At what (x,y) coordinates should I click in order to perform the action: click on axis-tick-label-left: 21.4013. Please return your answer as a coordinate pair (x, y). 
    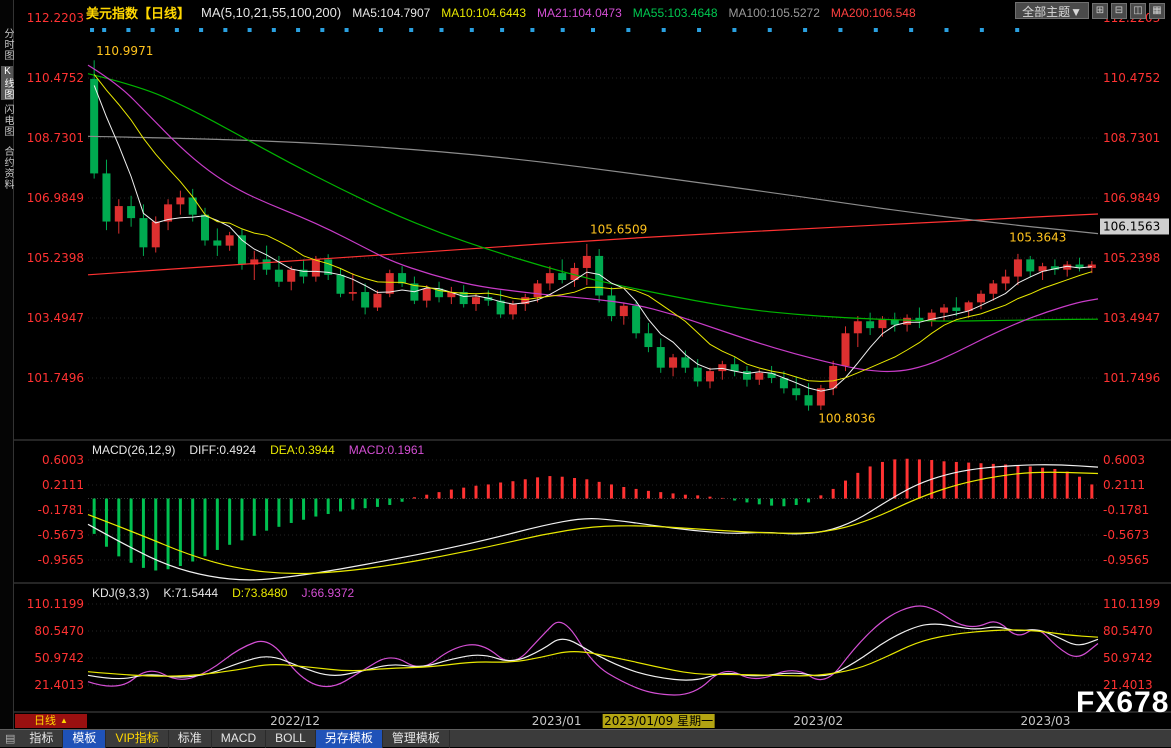
    Looking at the image, I should click on (59, 685).